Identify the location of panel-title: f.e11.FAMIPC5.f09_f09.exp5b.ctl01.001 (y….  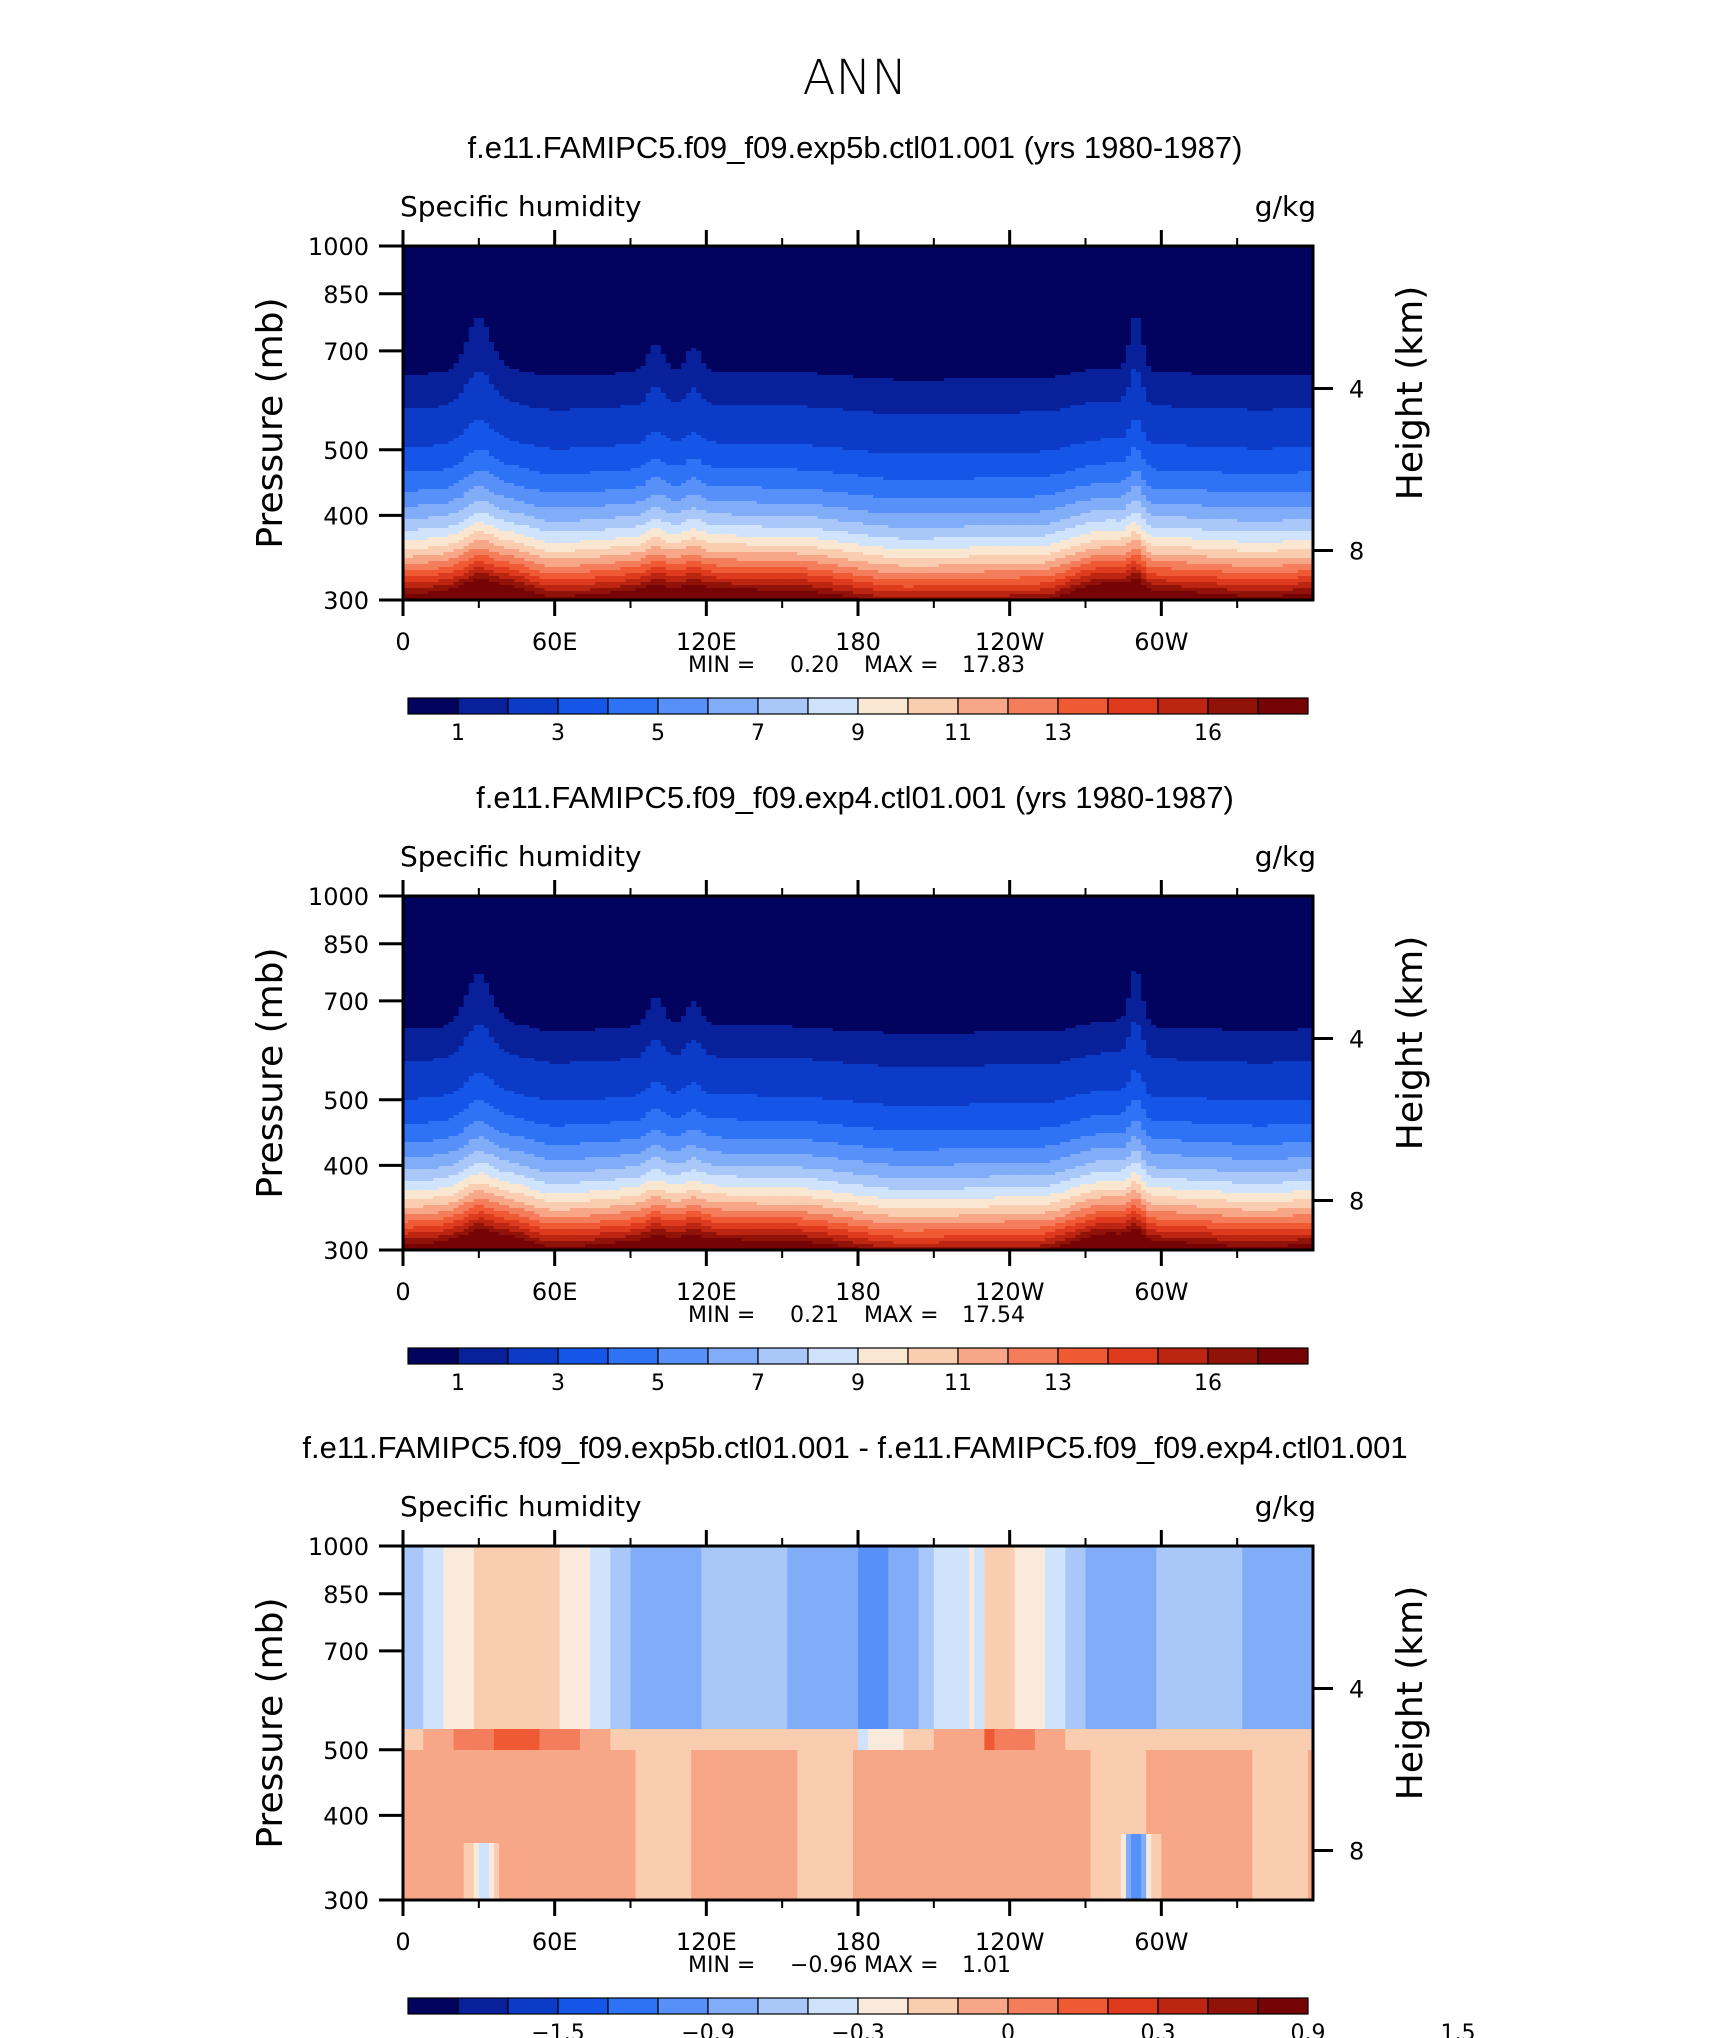
(855, 147).